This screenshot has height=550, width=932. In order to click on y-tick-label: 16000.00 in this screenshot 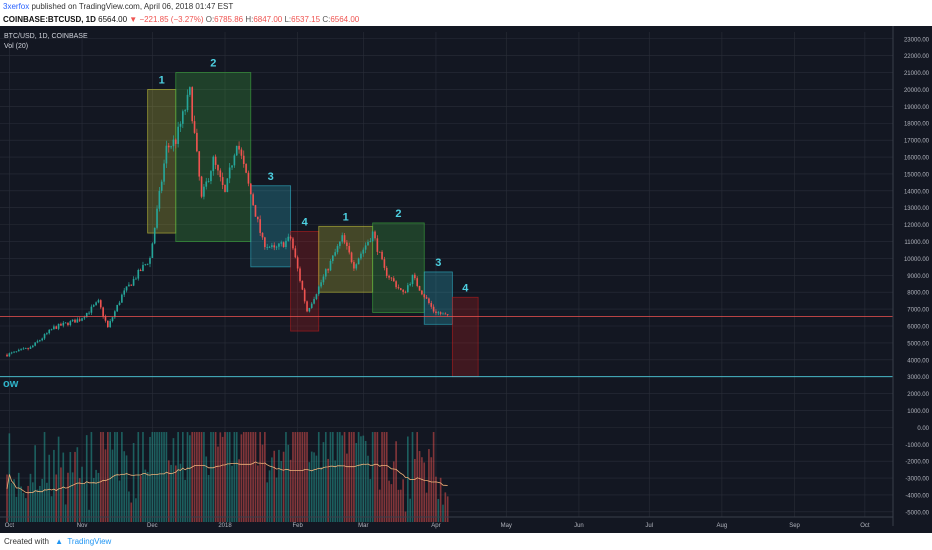, I will do `click(917, 159)`.